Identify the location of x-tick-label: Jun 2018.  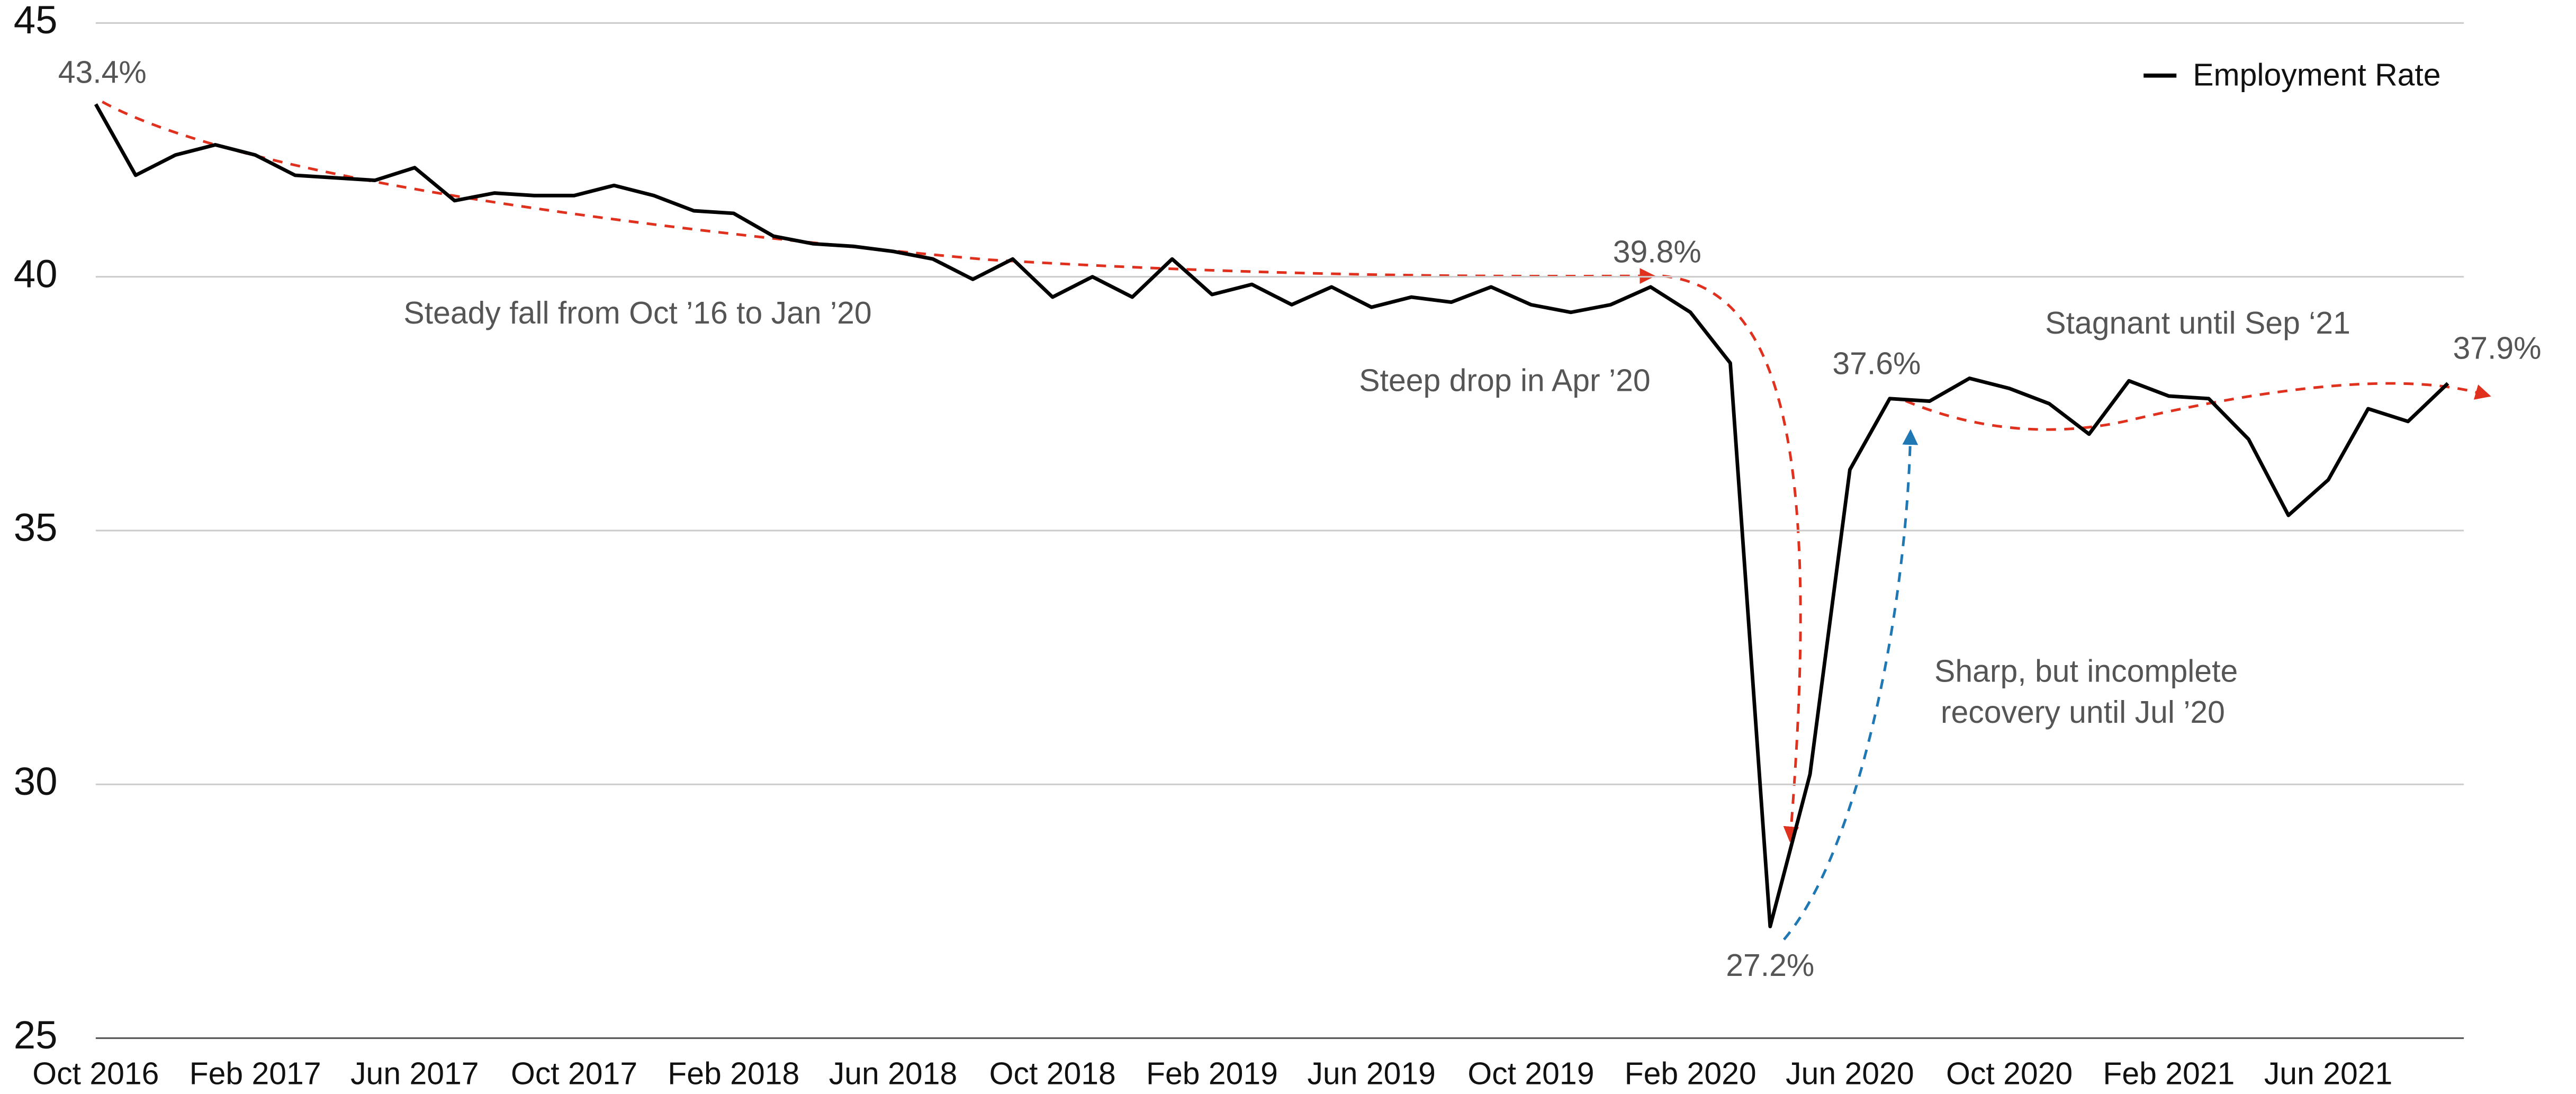
(893, 1073).